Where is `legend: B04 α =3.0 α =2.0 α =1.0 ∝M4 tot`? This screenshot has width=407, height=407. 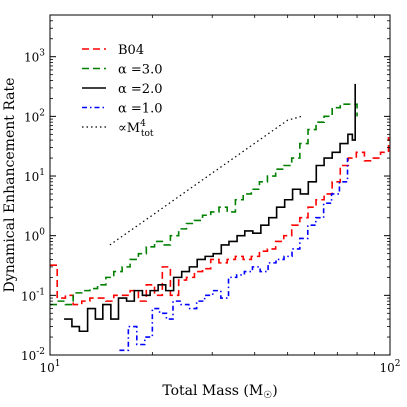
legend: B04 α =3.0 α =2.0 α =1.0 ∝M4 tot is located at coordinates (122, 91).